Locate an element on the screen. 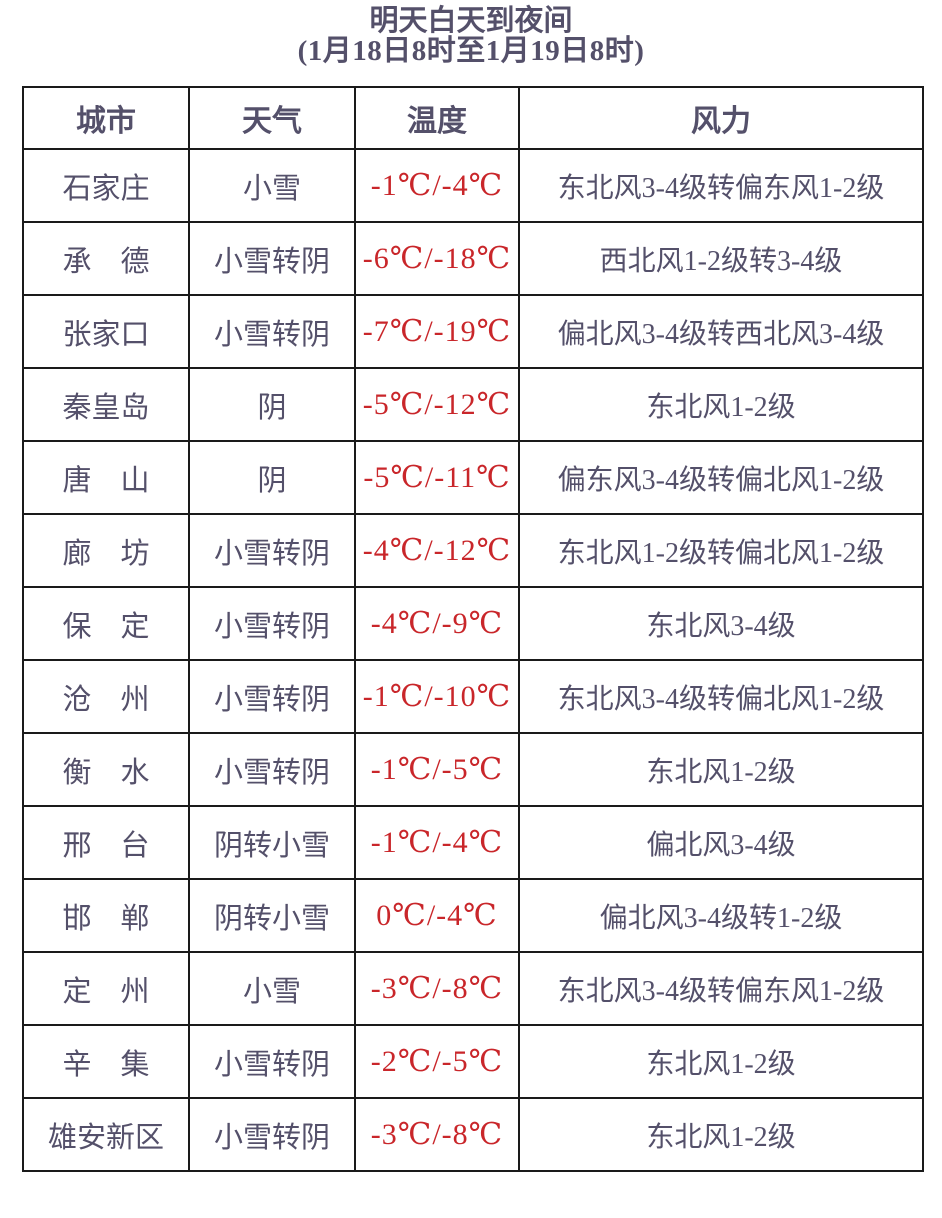  city-cell: 邢 台 is located at coordinates (106, 842).